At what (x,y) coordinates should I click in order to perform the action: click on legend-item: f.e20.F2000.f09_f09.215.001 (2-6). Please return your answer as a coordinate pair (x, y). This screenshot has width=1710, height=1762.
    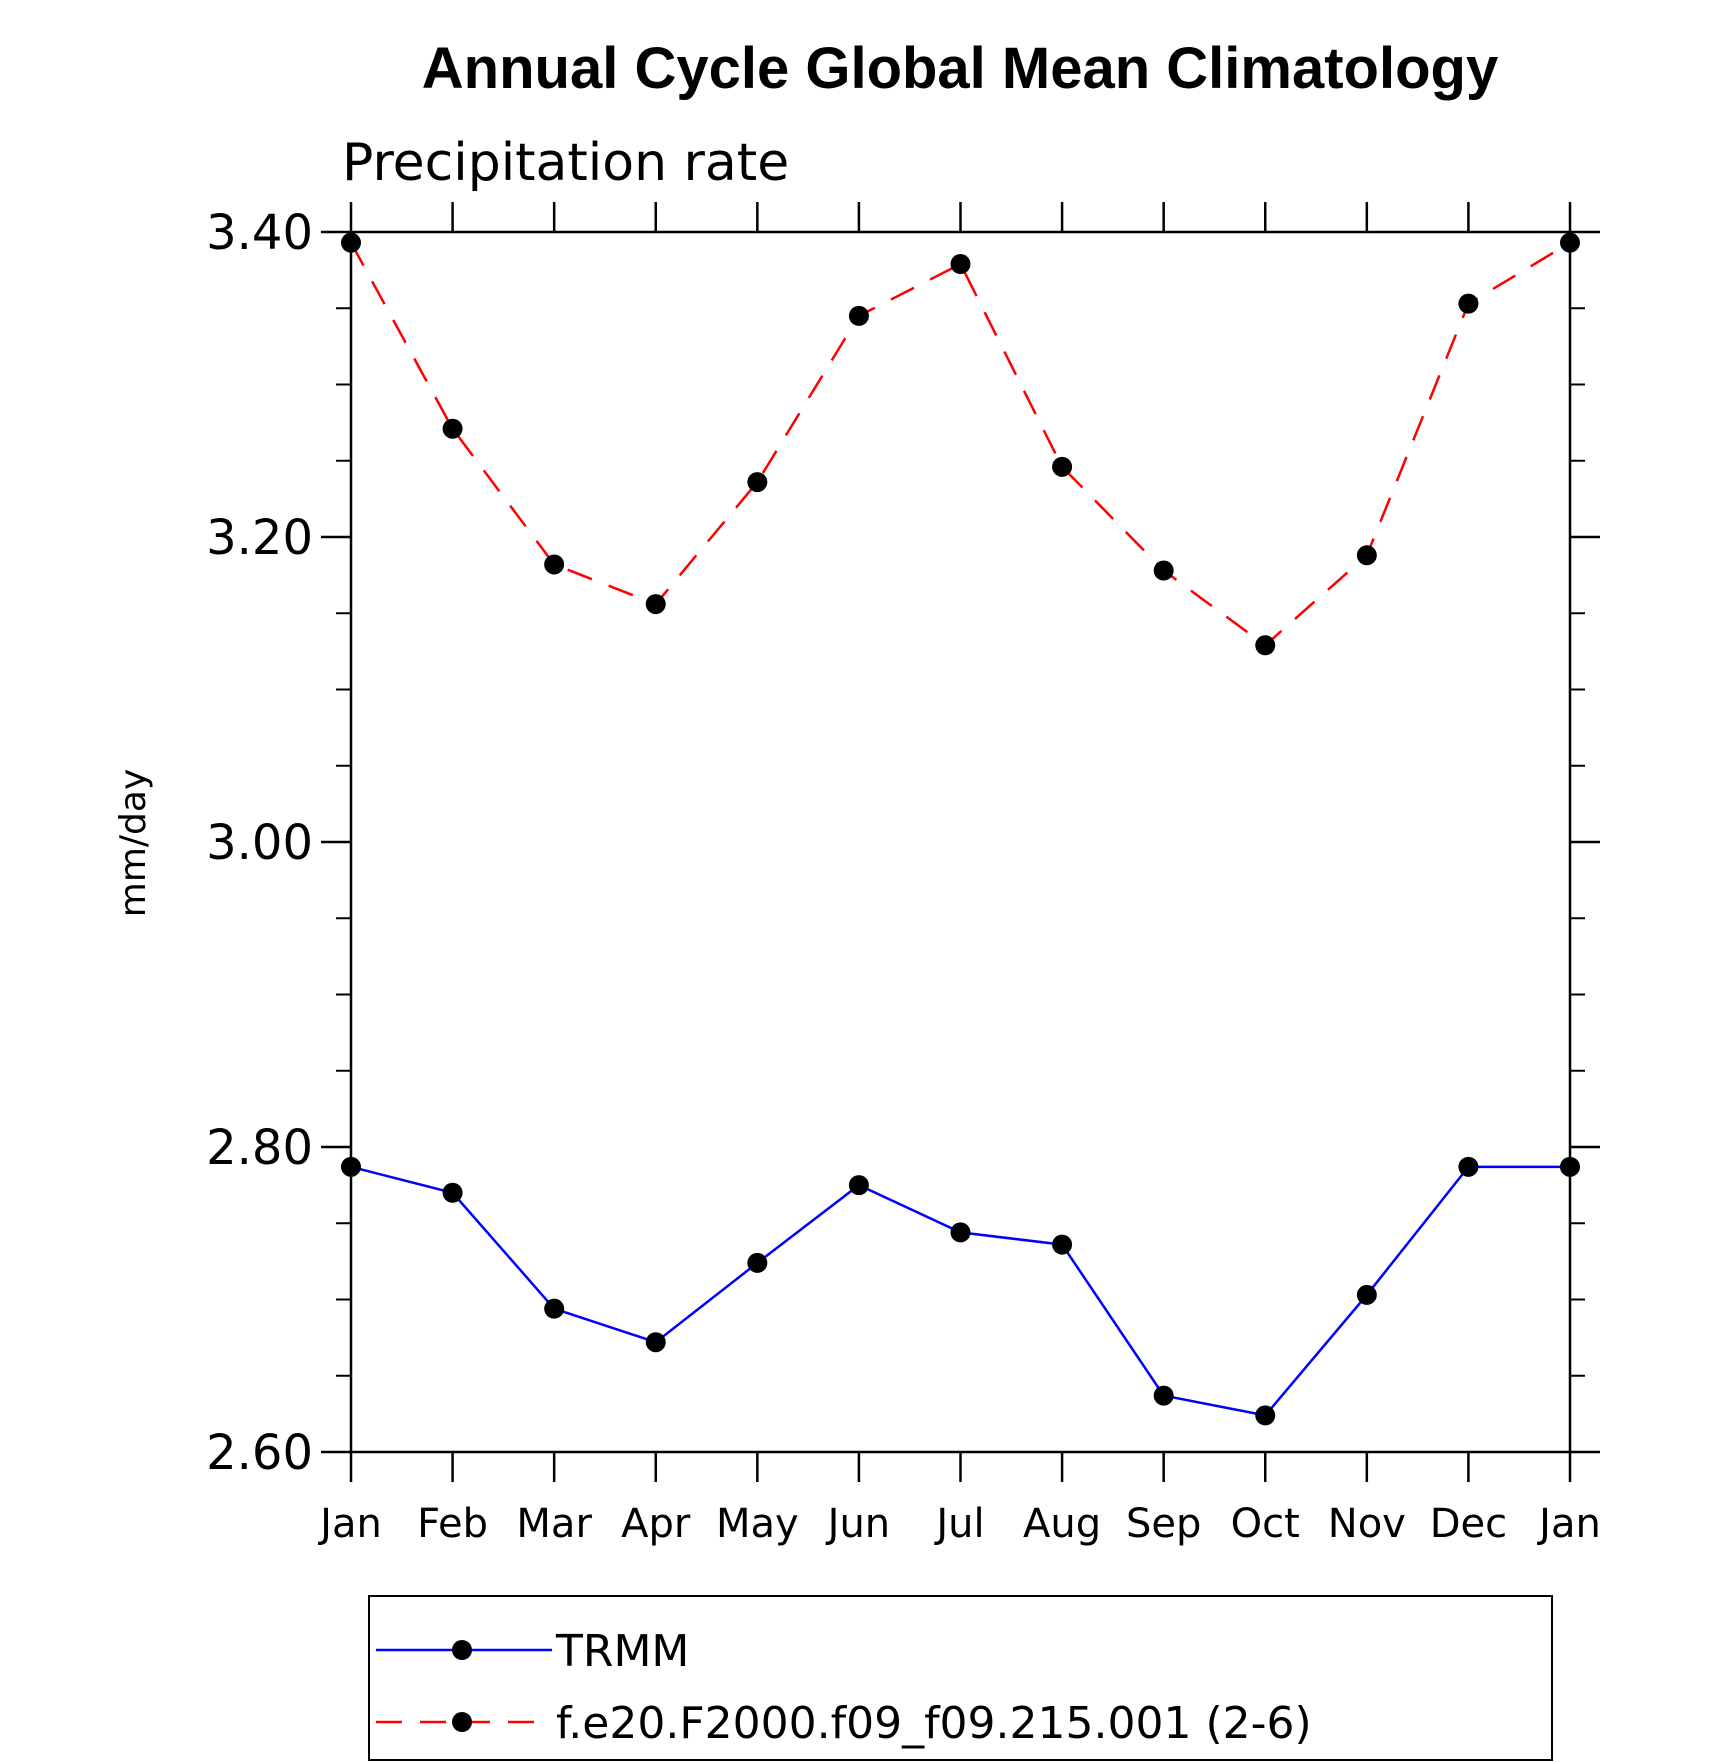
    Looking at the image, I should click on (844, 1723).